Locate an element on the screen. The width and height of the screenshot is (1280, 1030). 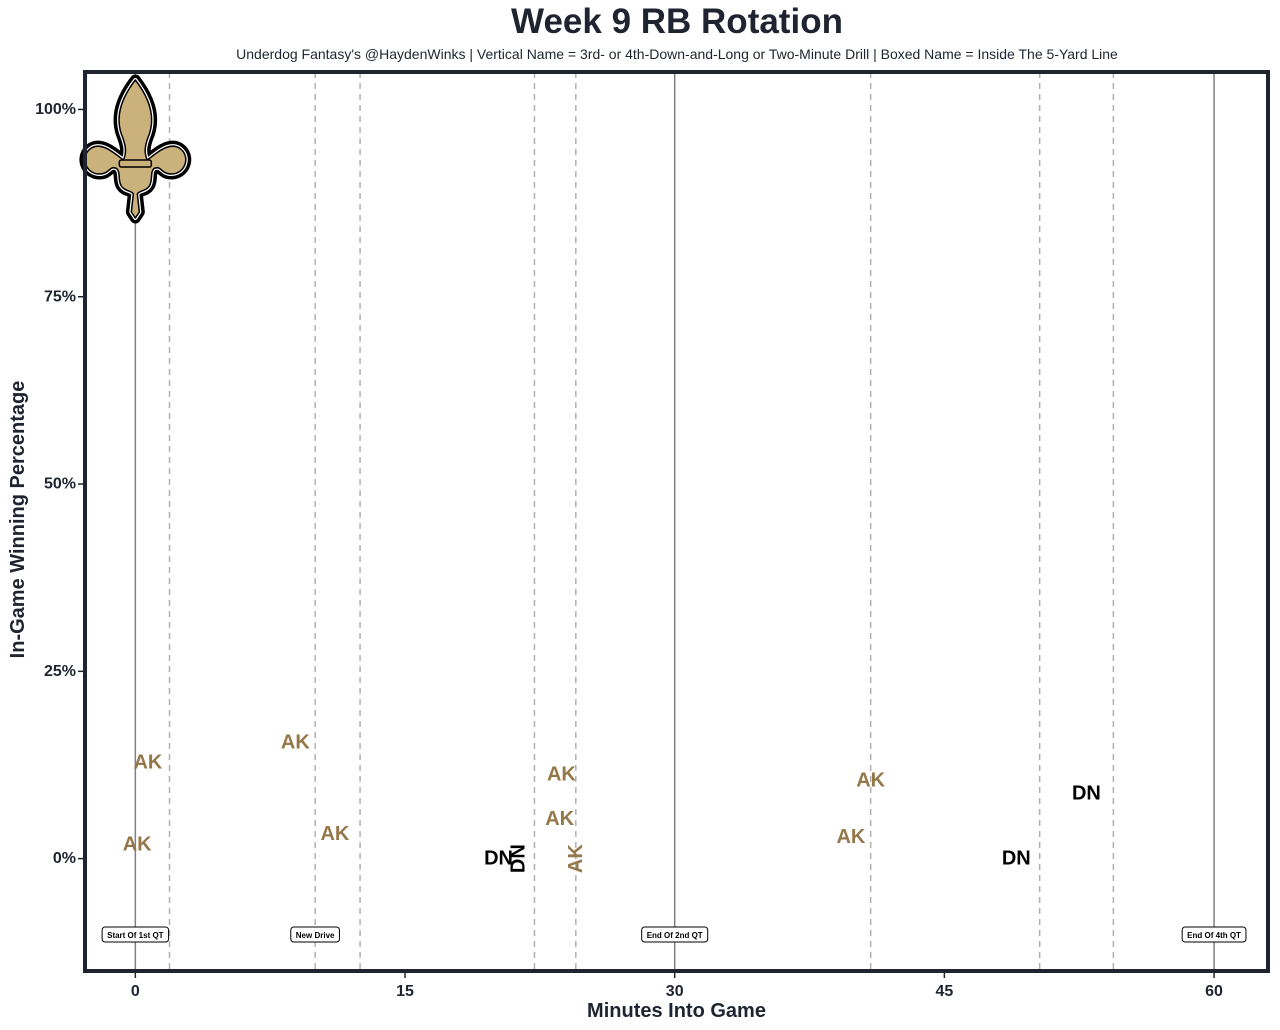
annotation-label: End Of 4th QT is located at coordinates (1214, 935).